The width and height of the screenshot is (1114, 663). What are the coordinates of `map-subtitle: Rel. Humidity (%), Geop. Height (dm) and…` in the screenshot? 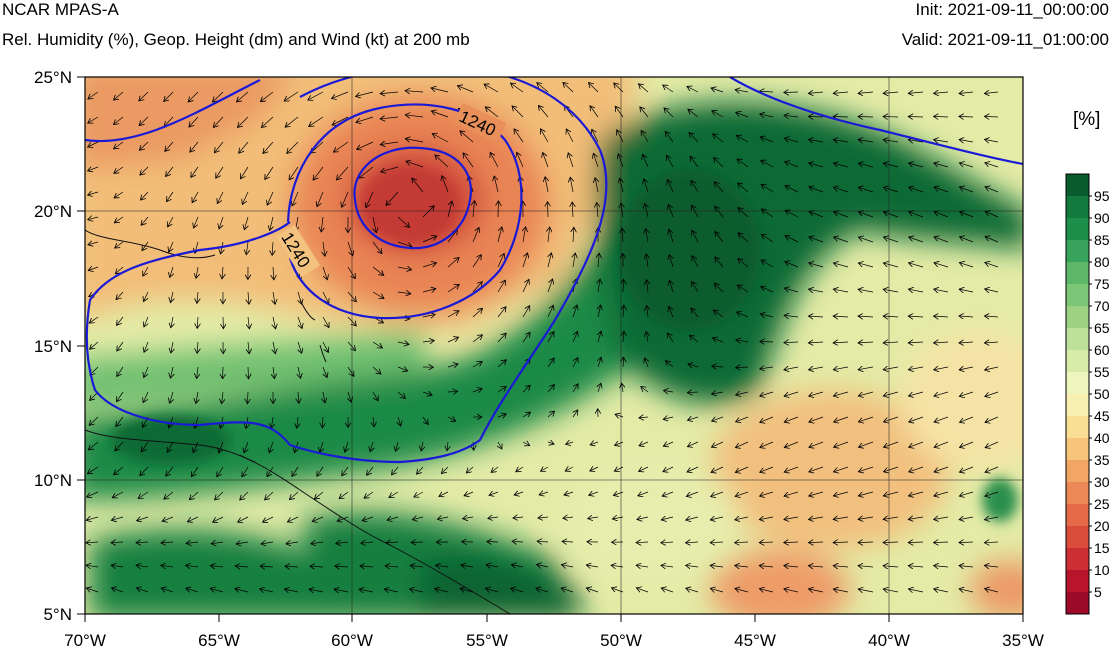 It's located at (236, 39).